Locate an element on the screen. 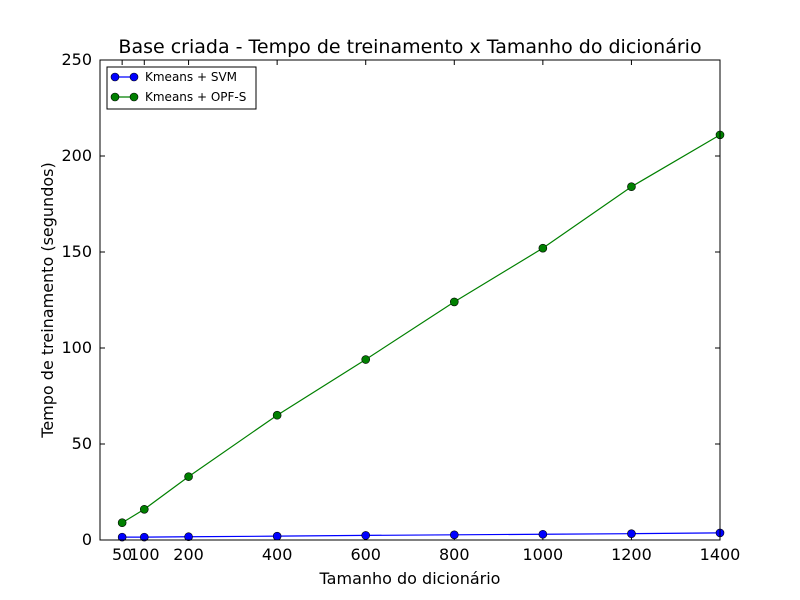  x-tick-label: 1400 is located at coordinates (720, 554).